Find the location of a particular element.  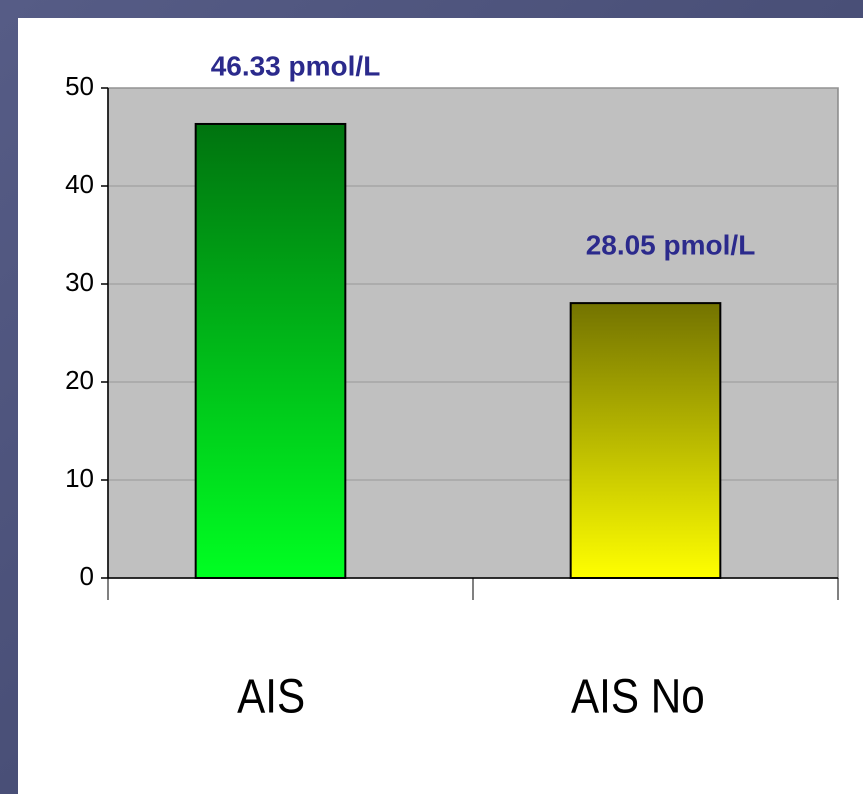

x-tick-label: AIS No is located at coordinates (638, 696).